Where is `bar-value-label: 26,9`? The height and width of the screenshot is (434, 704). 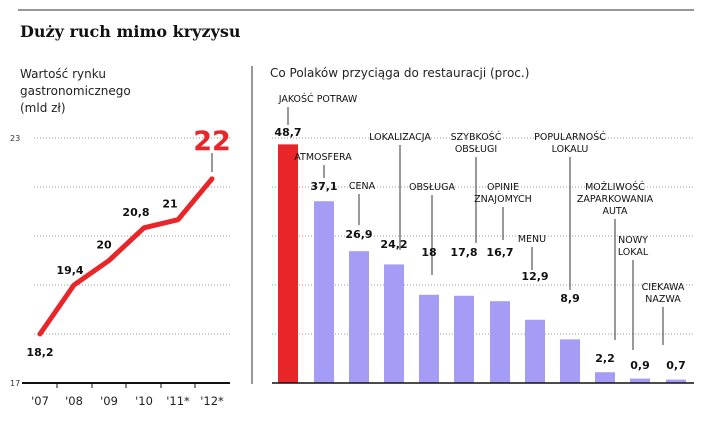
bar-value-label: 26,9 is located at coordinates (358, 234).